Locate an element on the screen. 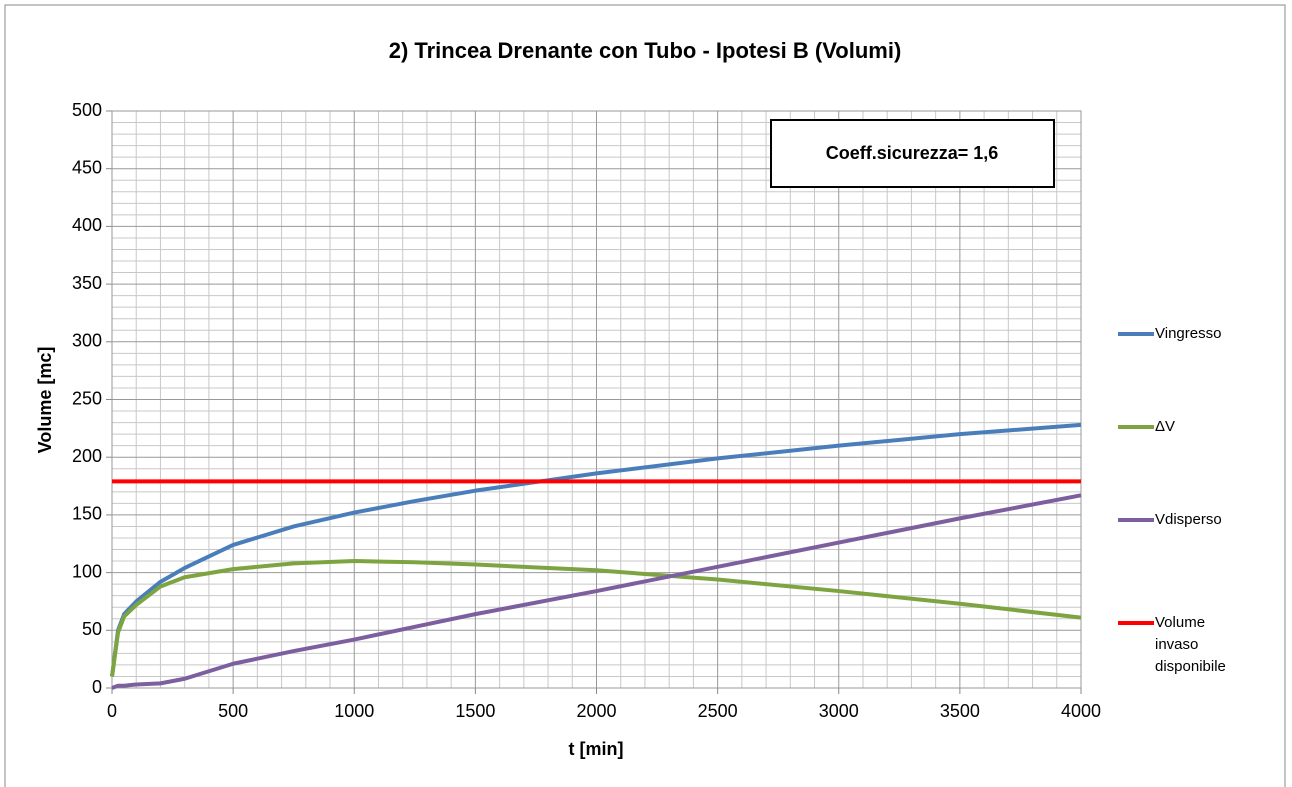 The width and height of the screenshot is (1292, 787). y-tick-label: 200 is located at coordinates (87, 456).